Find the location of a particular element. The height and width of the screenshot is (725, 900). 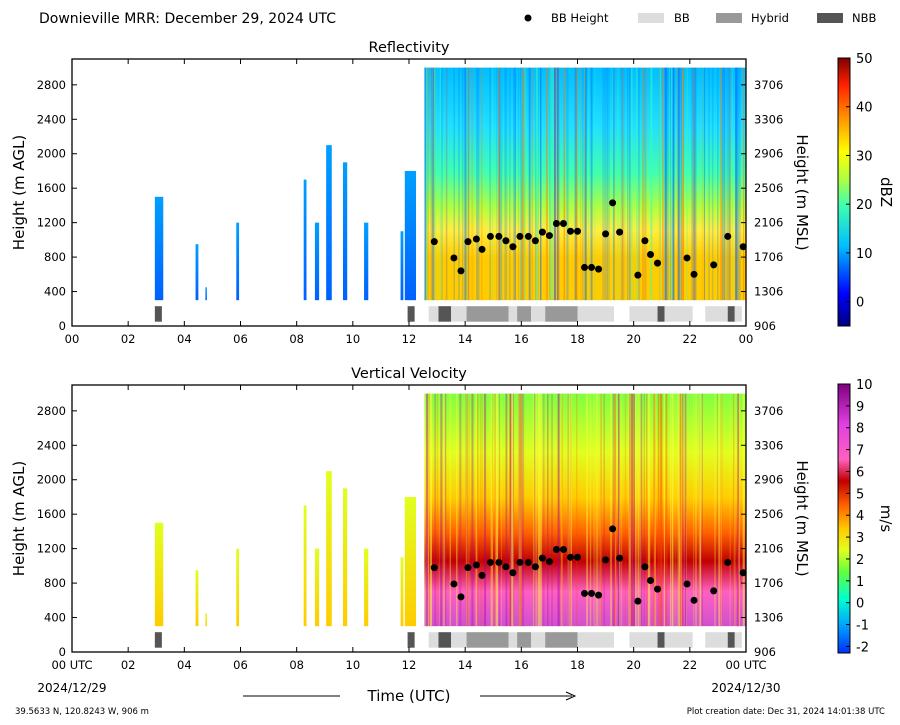

legend-nbb-label: NBB is located at coordinates (864, 18).